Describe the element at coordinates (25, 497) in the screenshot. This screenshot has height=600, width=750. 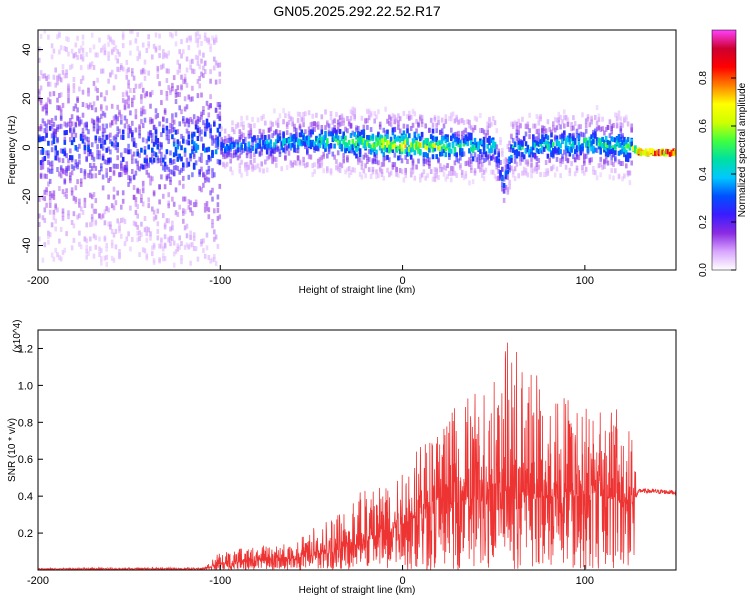
I see `snr-y-tick-label: 0.4` at that location.